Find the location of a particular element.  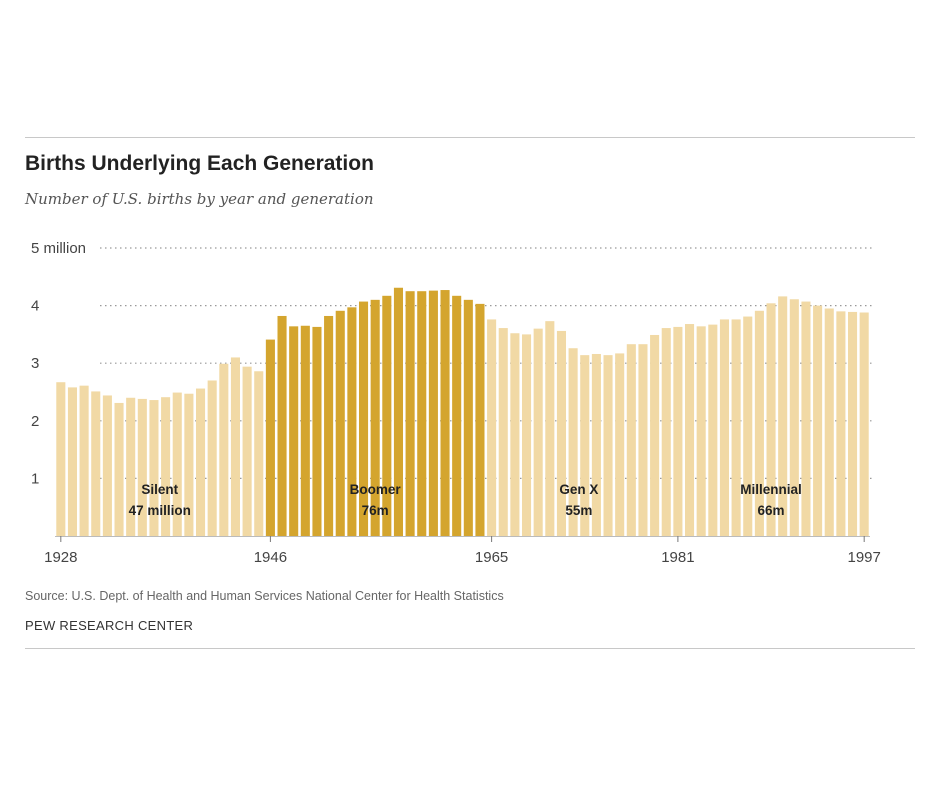

bar-1990 is located at coordinates (783, 416).